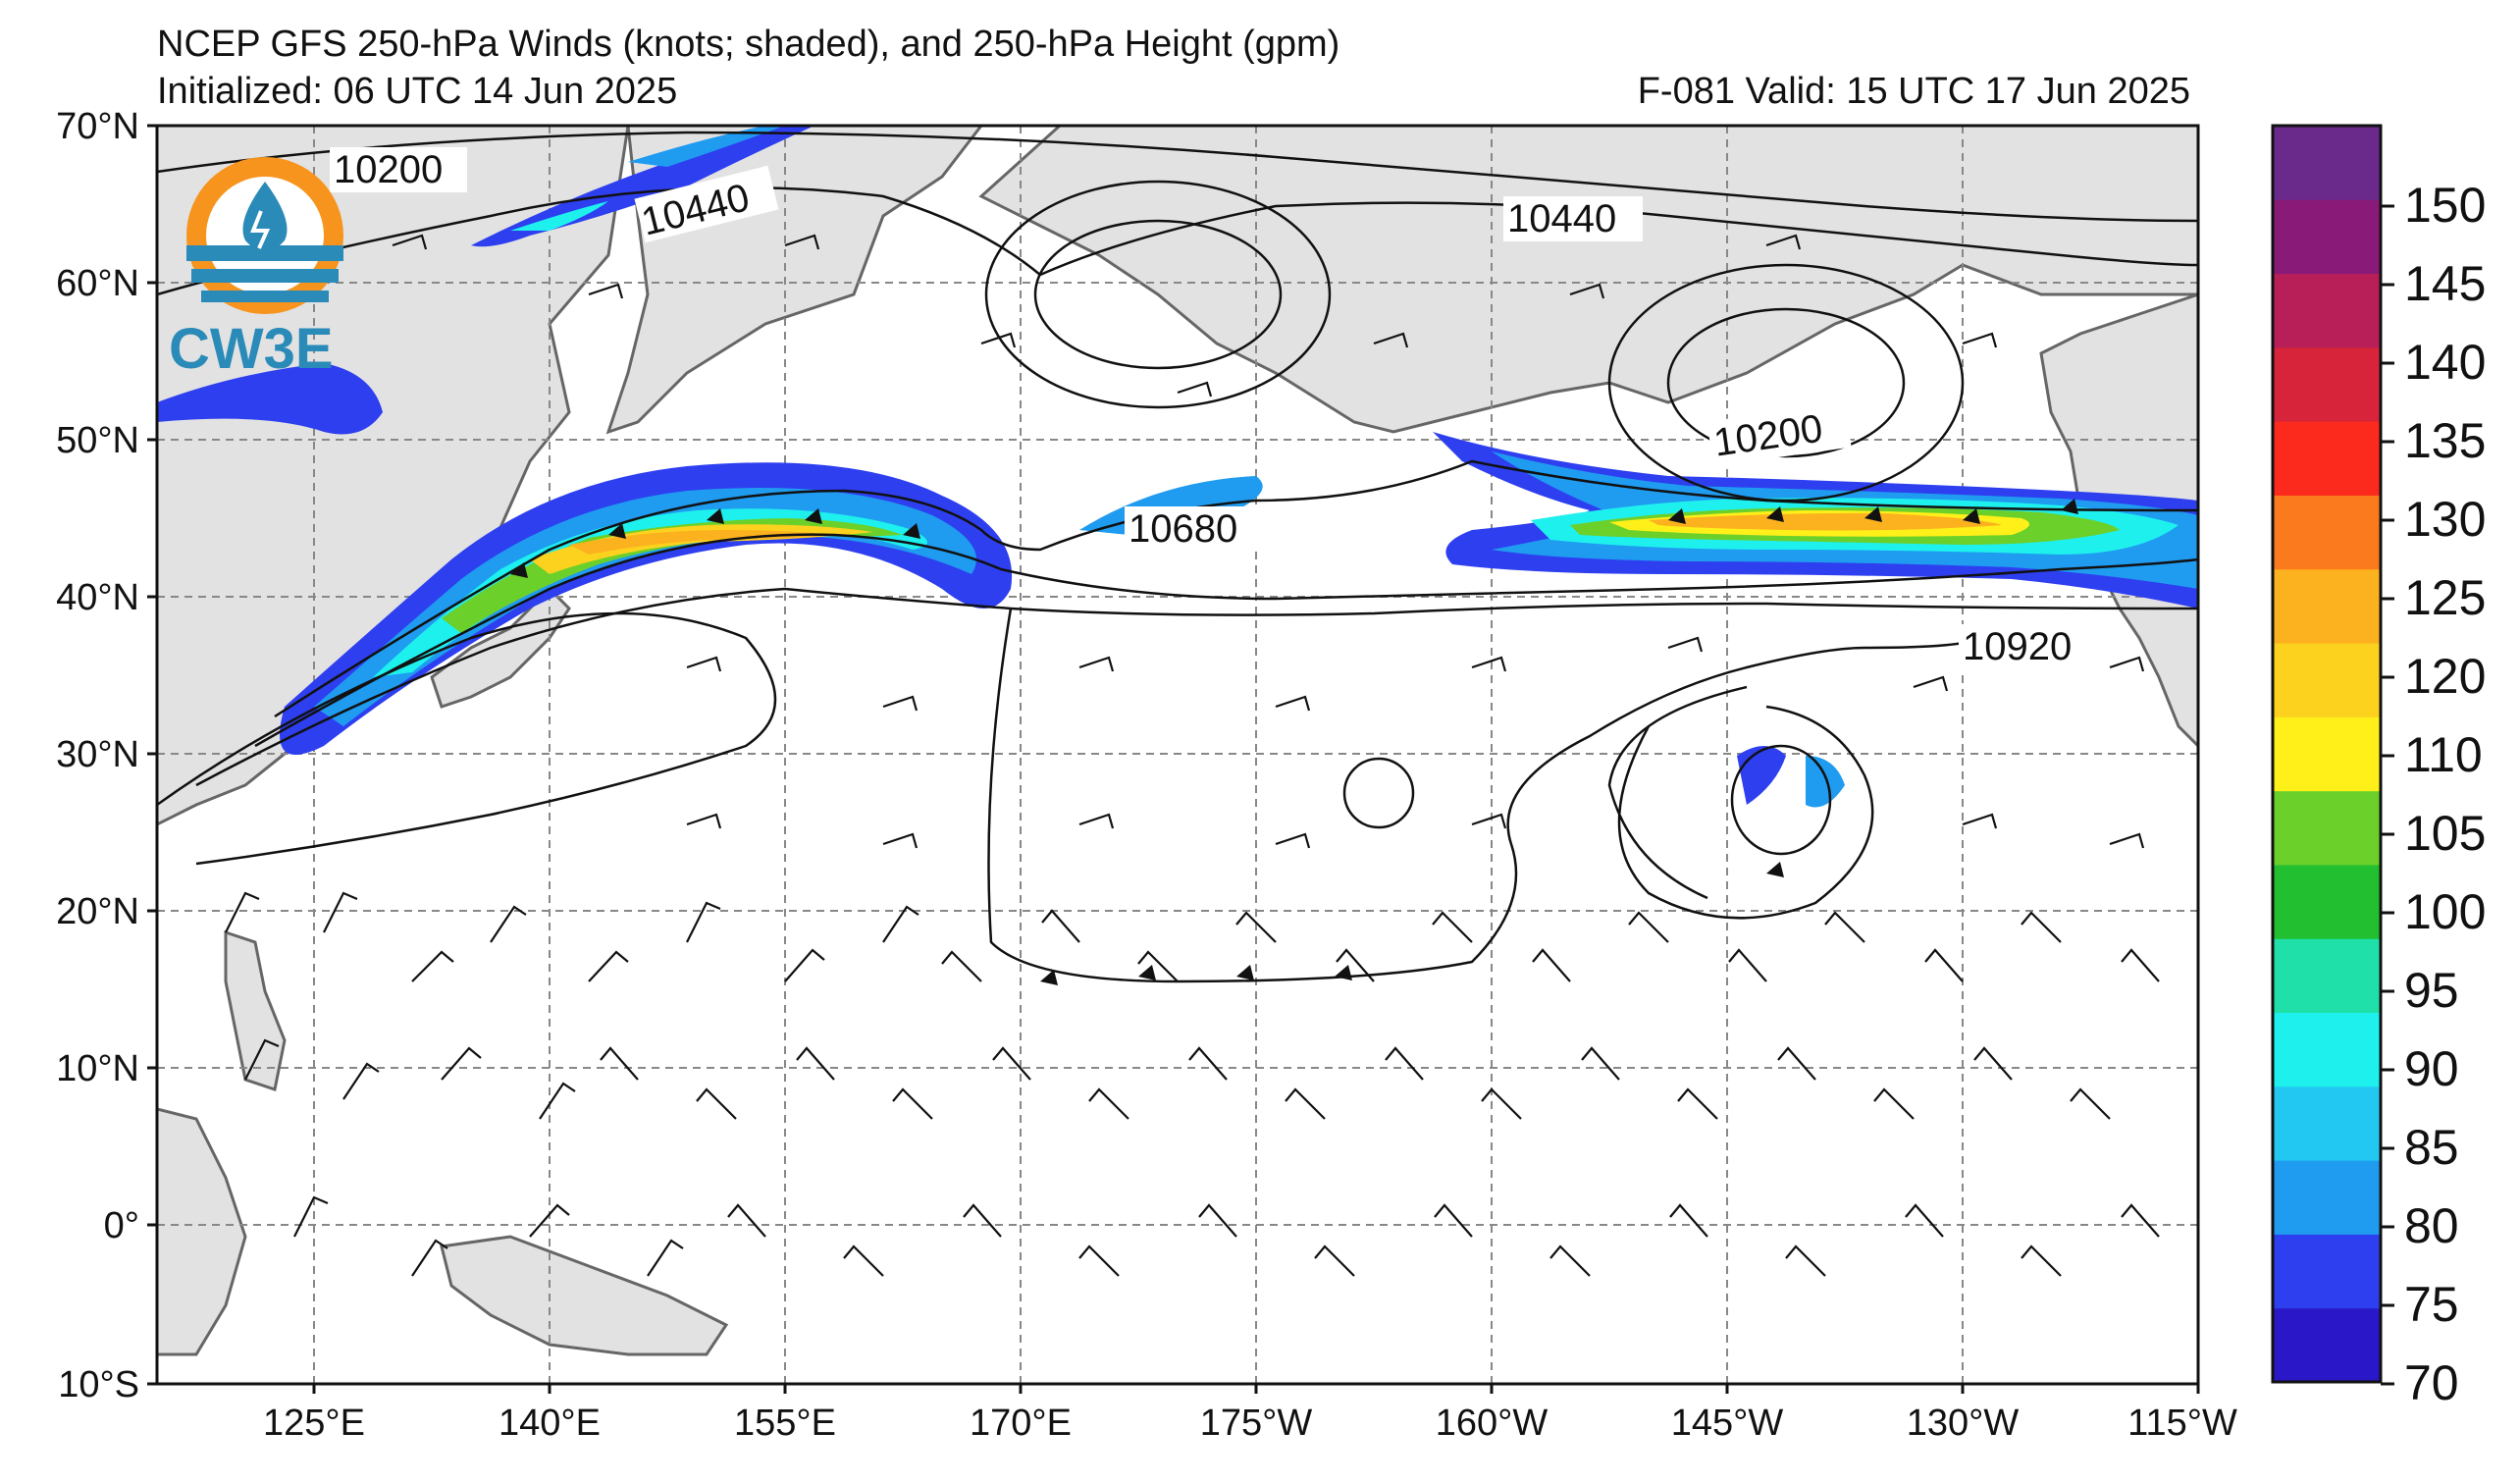  I want to click on lon-label: 130°W, so click(1963, 1424).